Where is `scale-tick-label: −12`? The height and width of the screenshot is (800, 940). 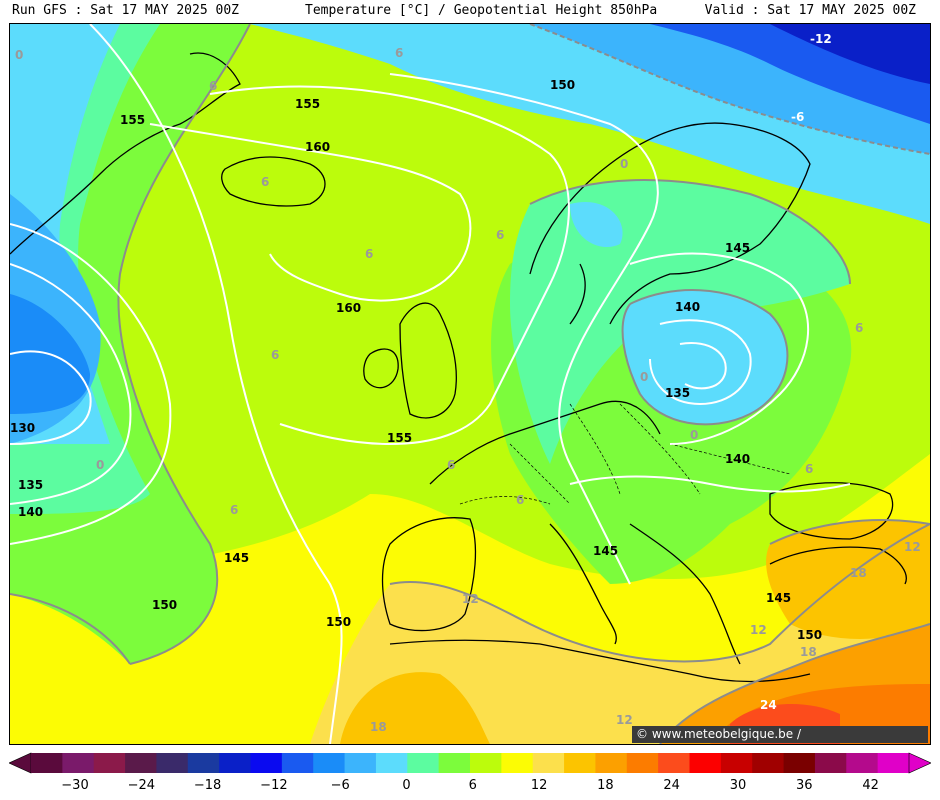 scale-tick-label: −12 is located at coordinates (274, 785).